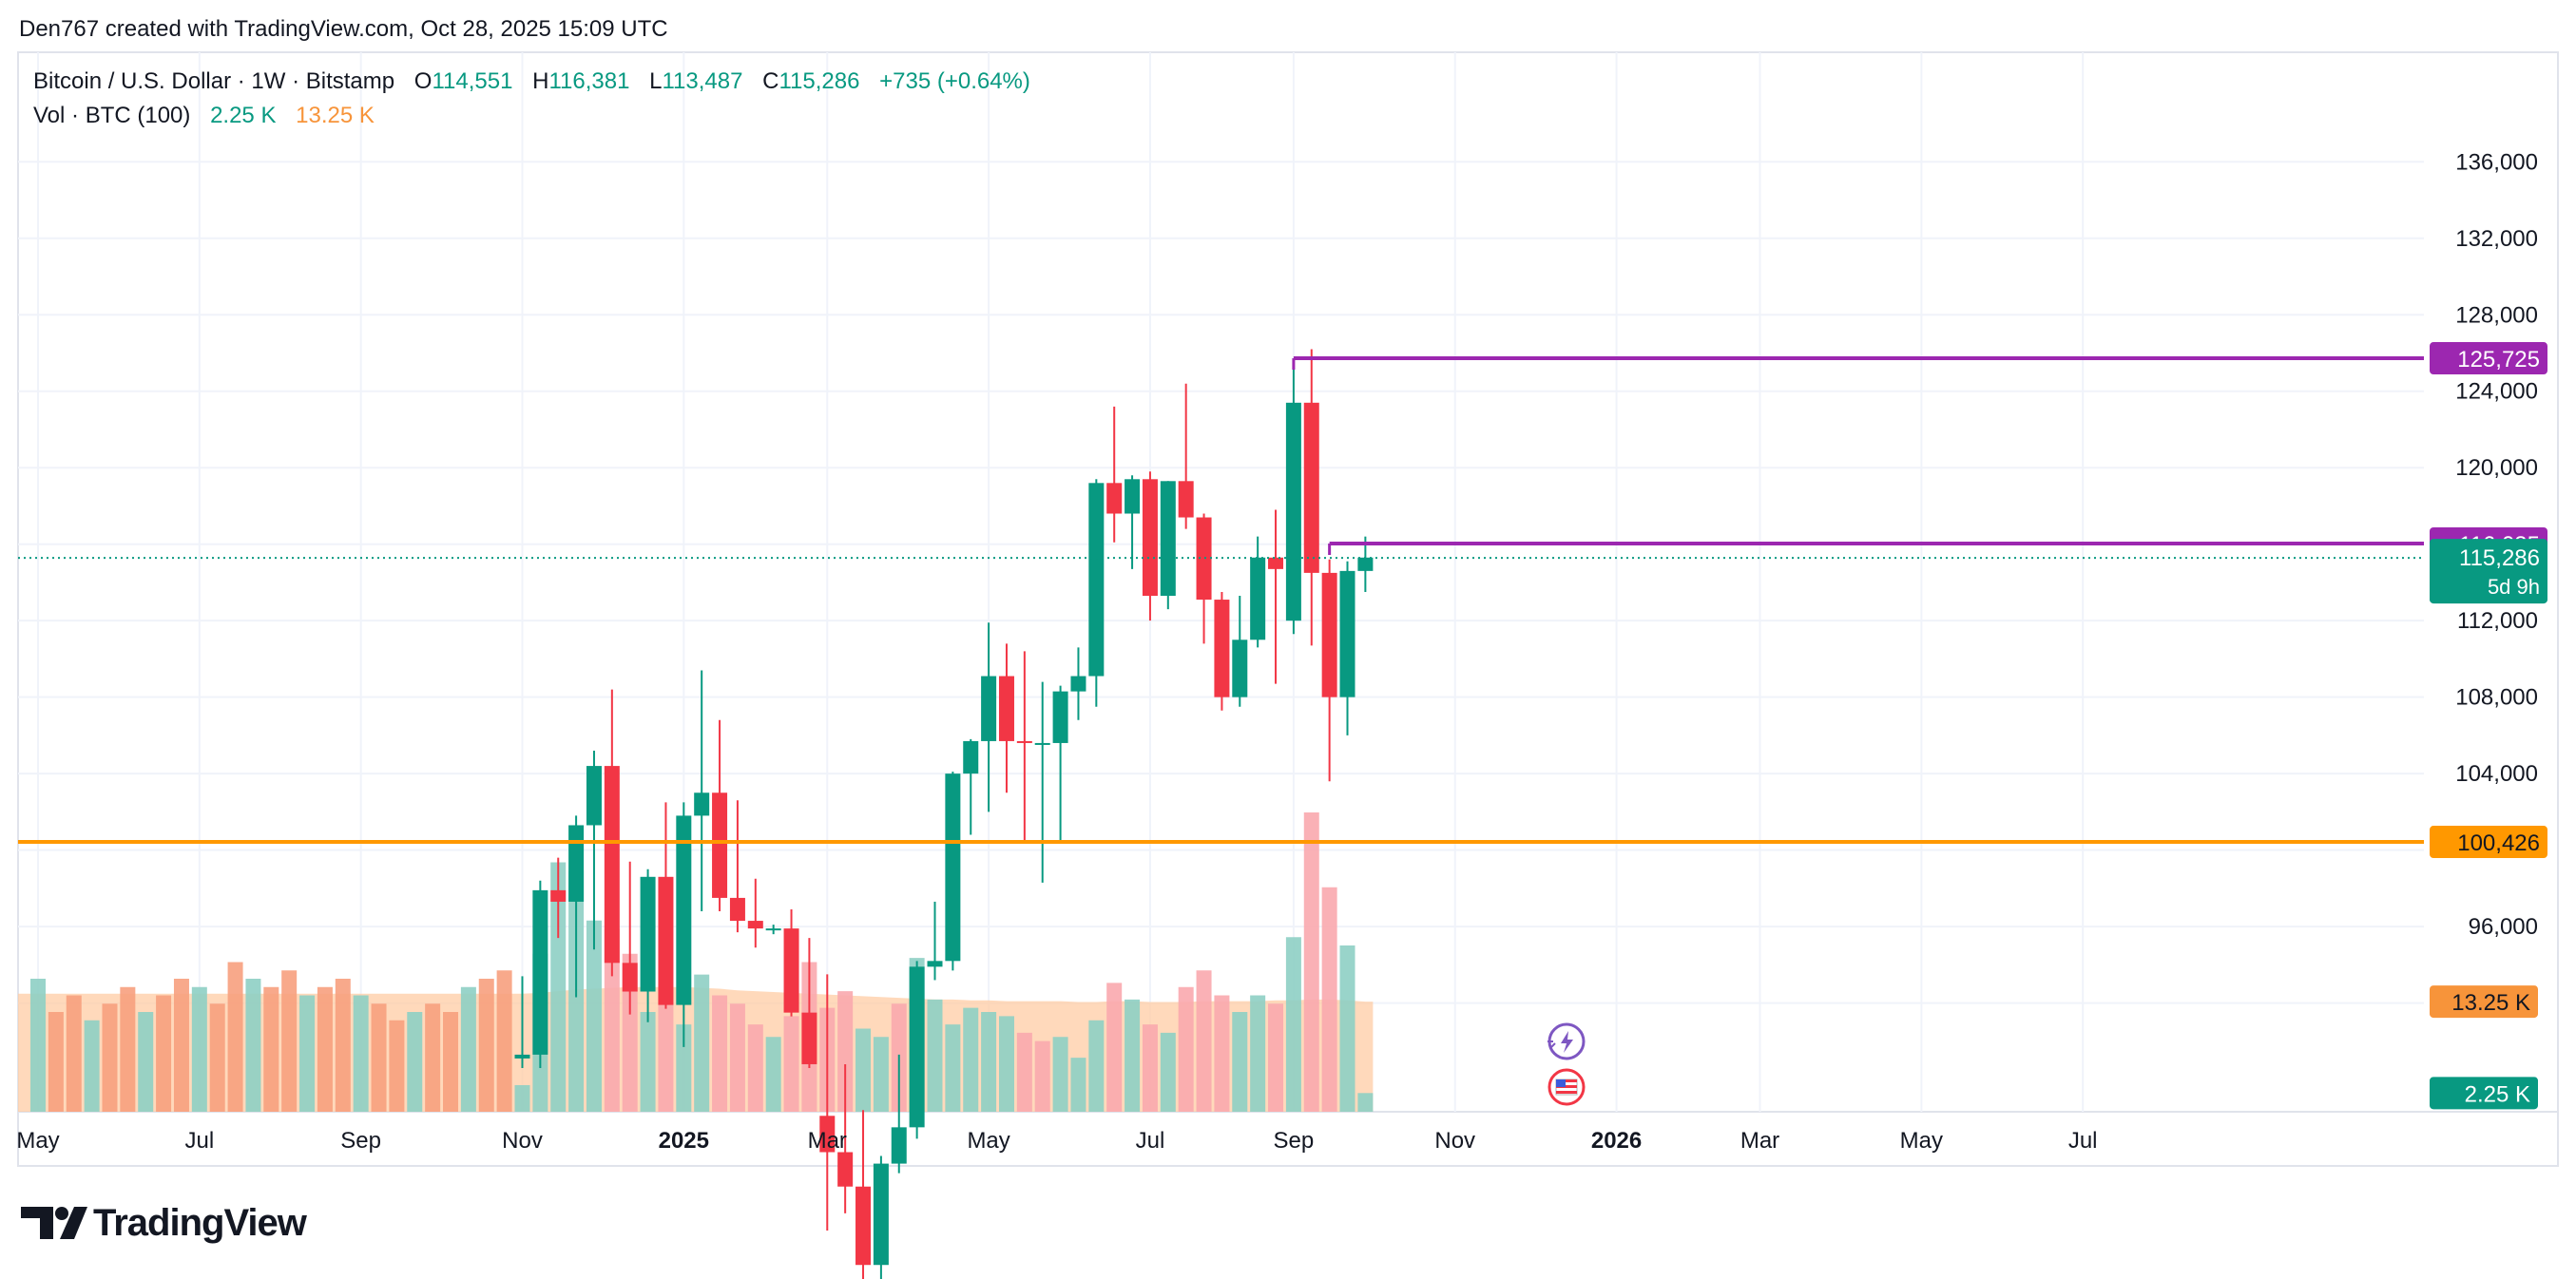 The image size is (2576, 1279). Describe the element at coordinates (955, 81) in the screenshot. I see `change-value: +735 (+0.64%)` at that location.